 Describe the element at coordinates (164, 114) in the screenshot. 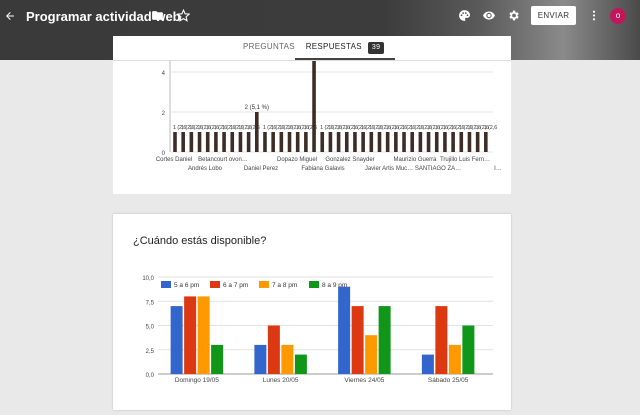

I see `y-tick-label: 2` at that location.